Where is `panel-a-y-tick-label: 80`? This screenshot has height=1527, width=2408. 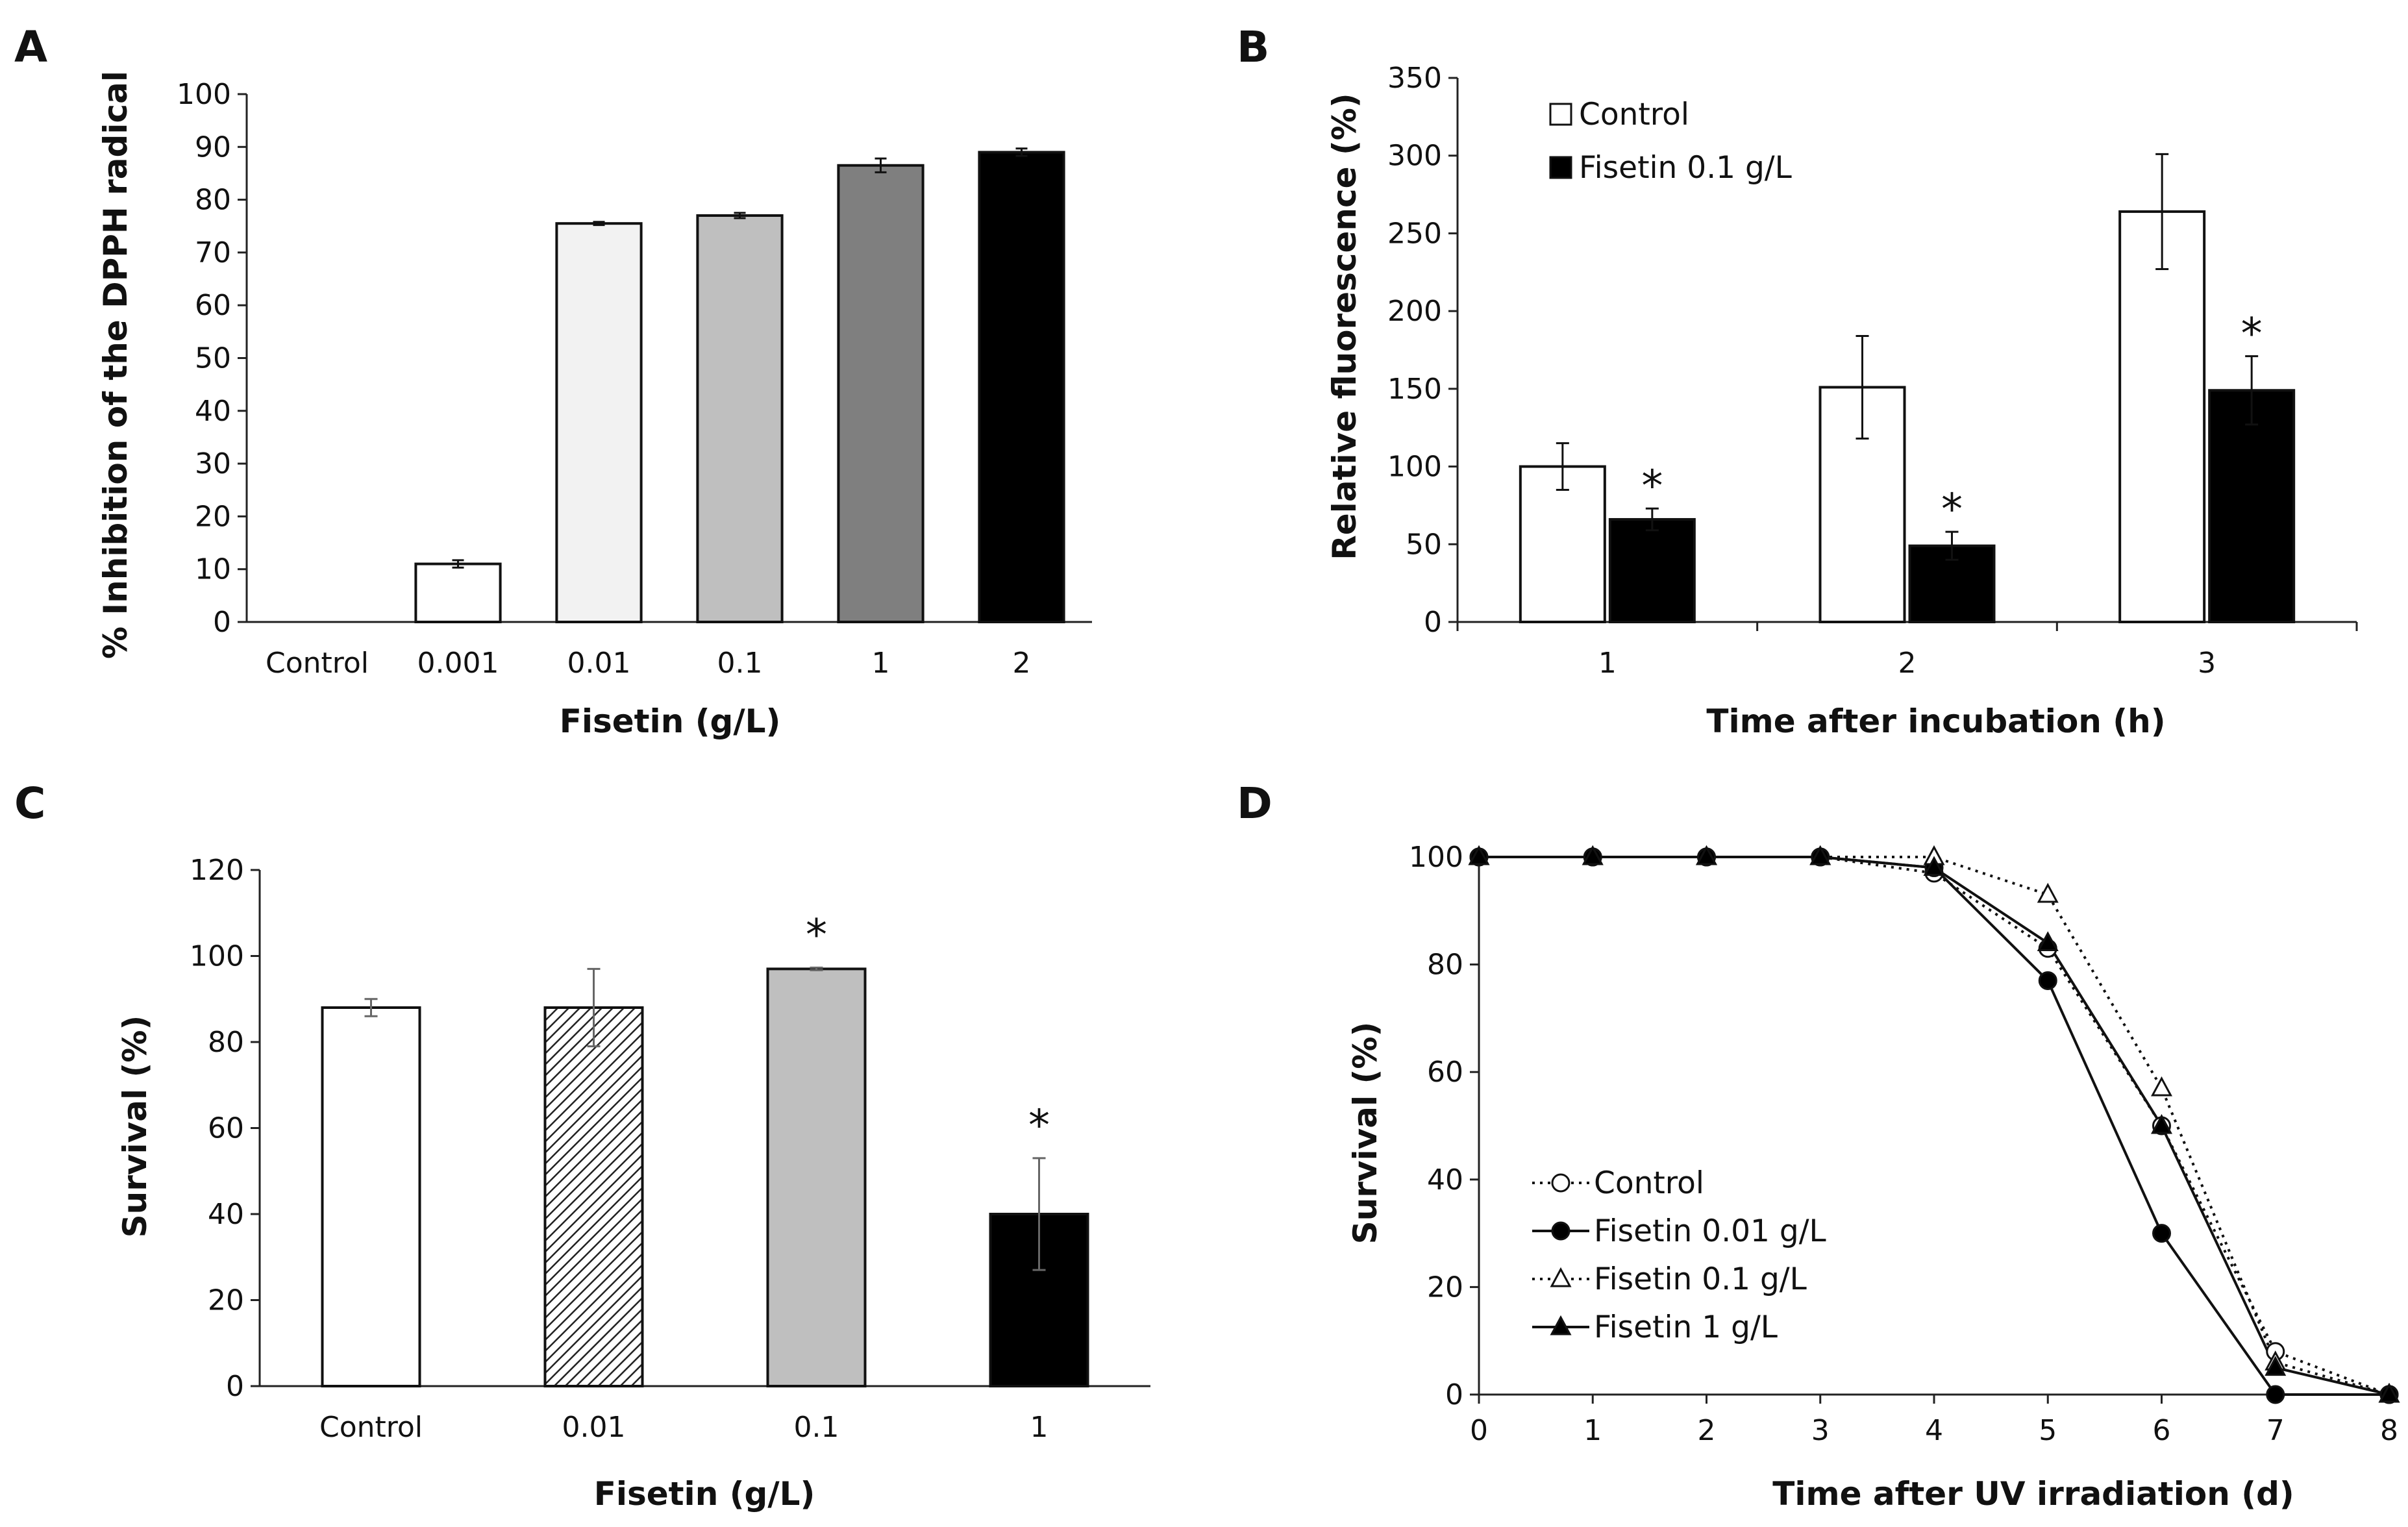 panel-a-y-tick-label: 80 is located at coordinates (213, 200).